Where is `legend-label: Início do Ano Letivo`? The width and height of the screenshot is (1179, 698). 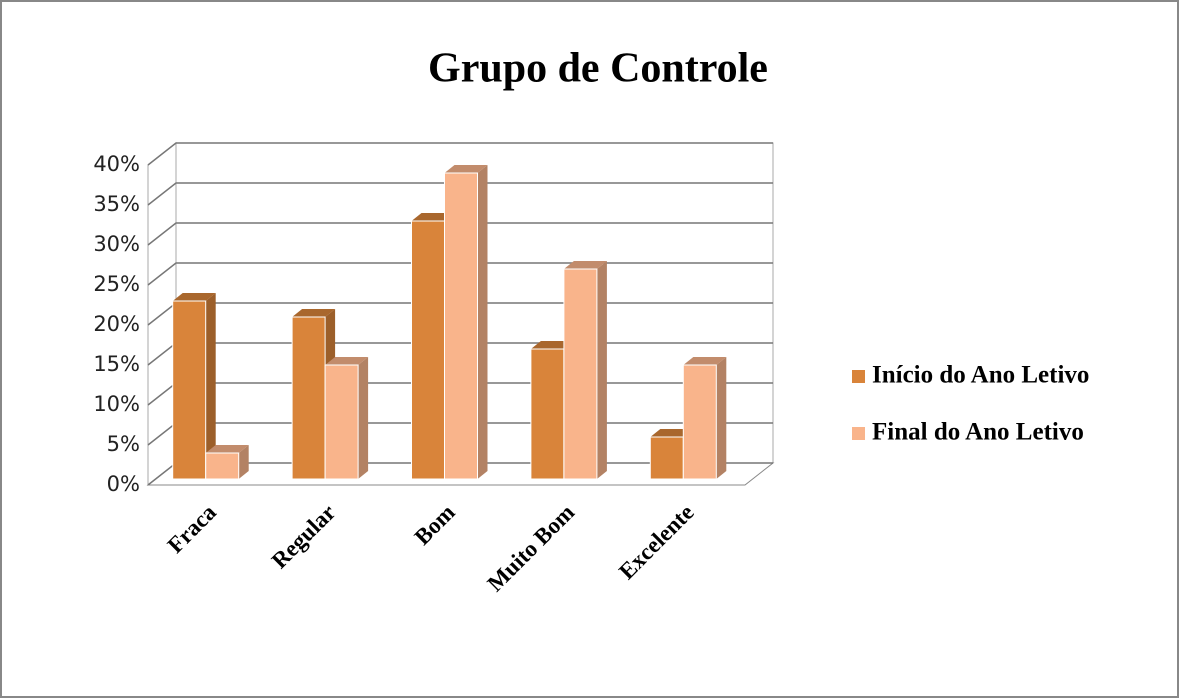 legend-label: Início do Ano Letivo is located at coordinates (980, 375).